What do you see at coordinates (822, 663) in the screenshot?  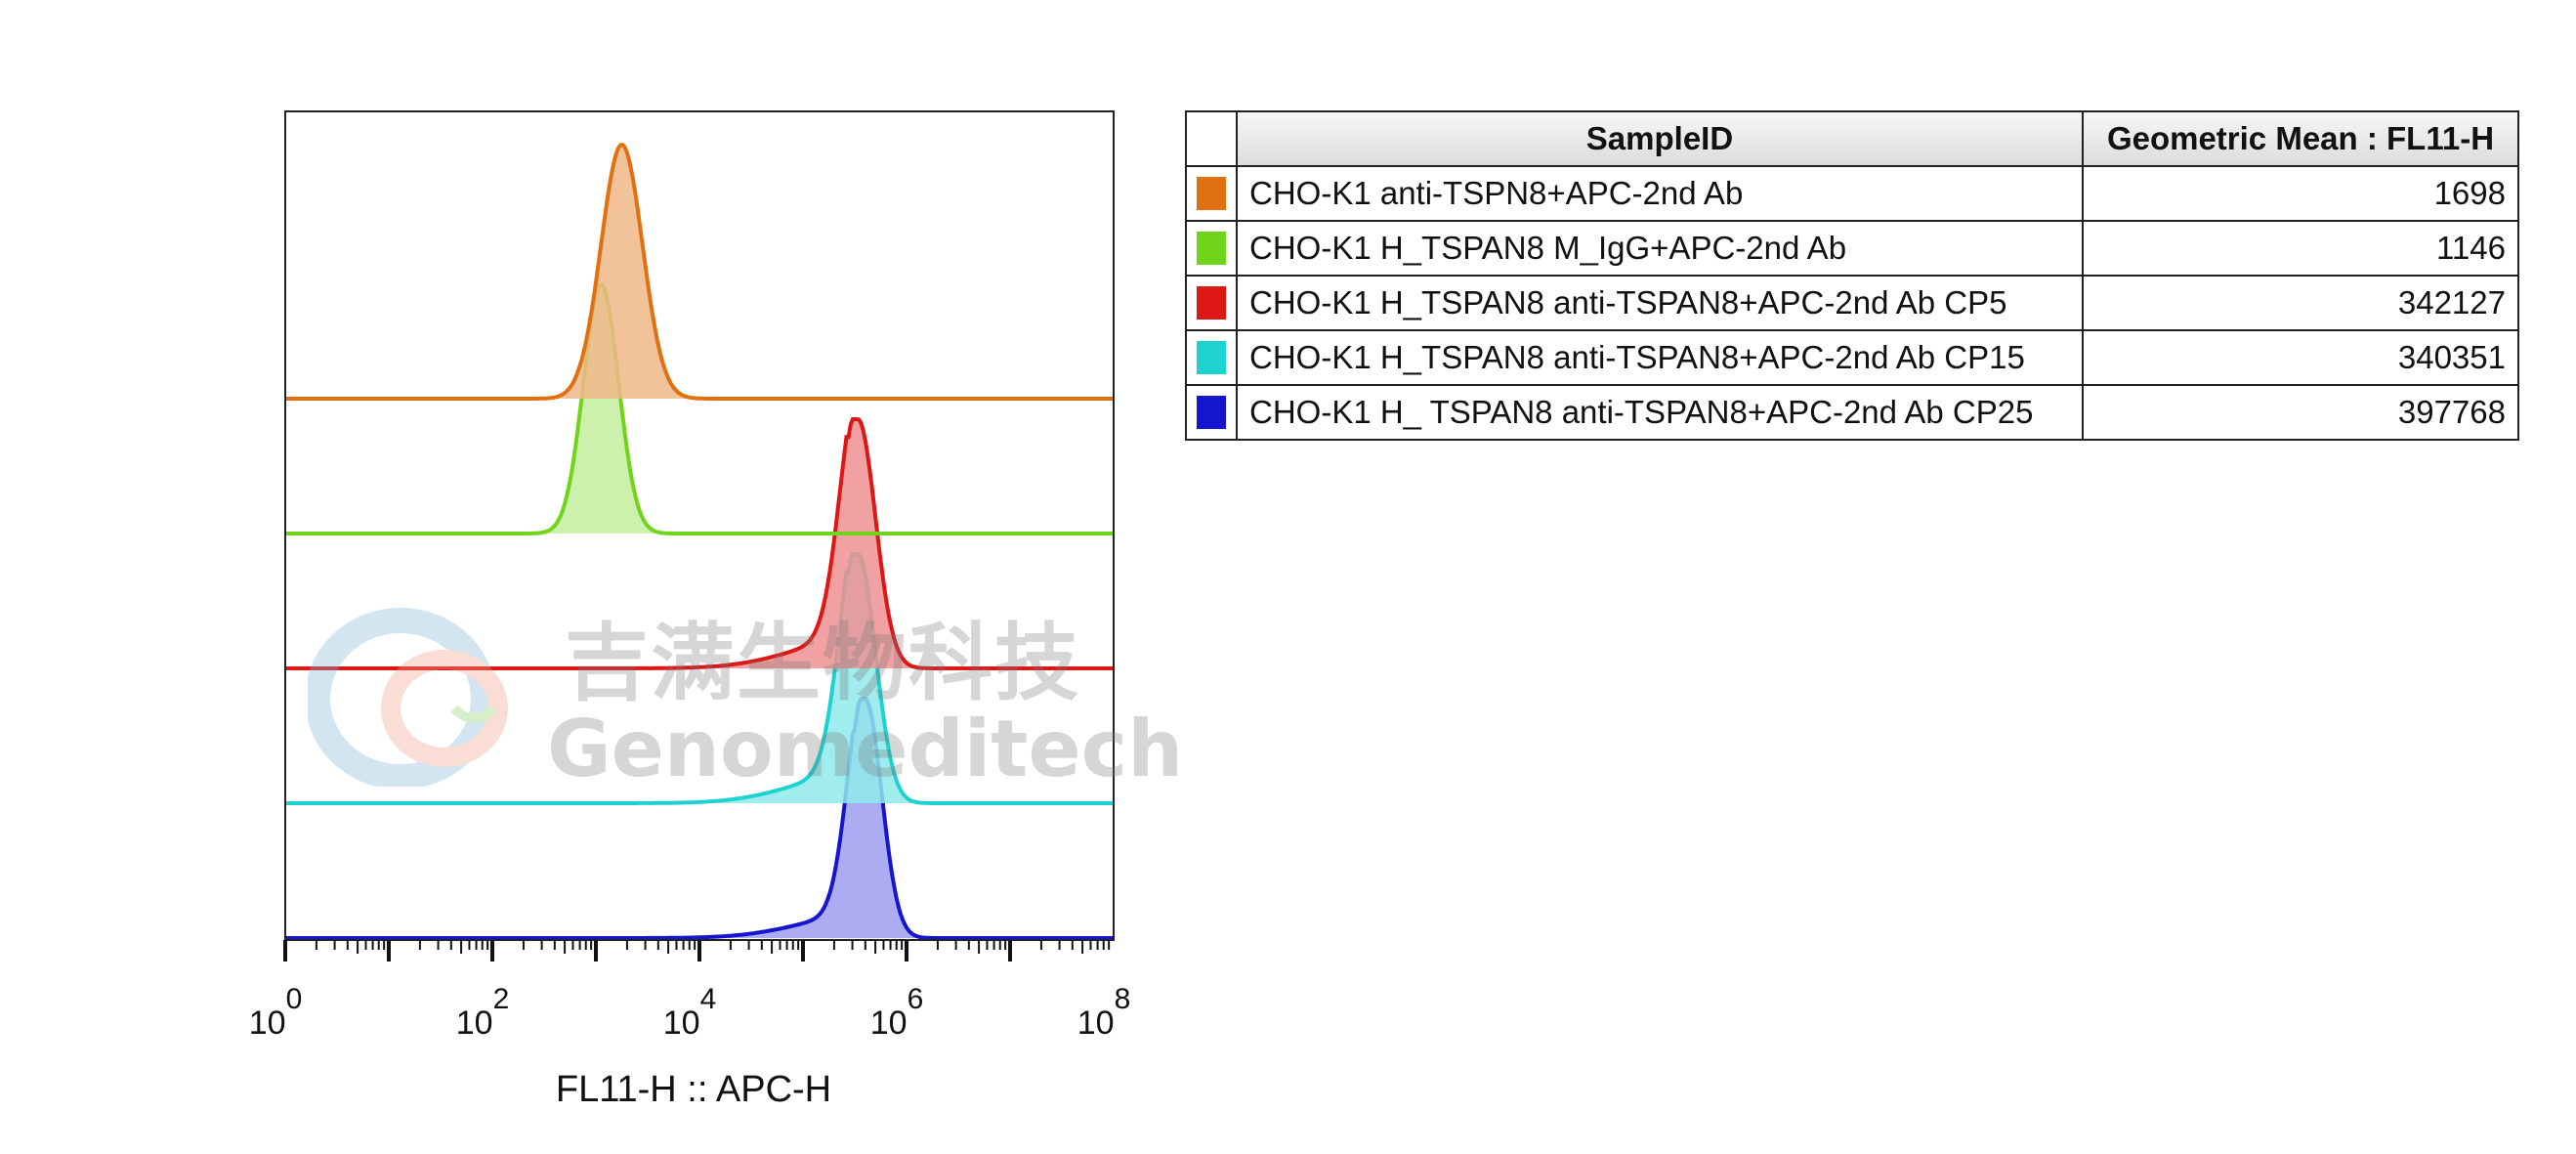 I see `watermark-chinese-text: 吉满生物科技` at bounding box center [822, 663].